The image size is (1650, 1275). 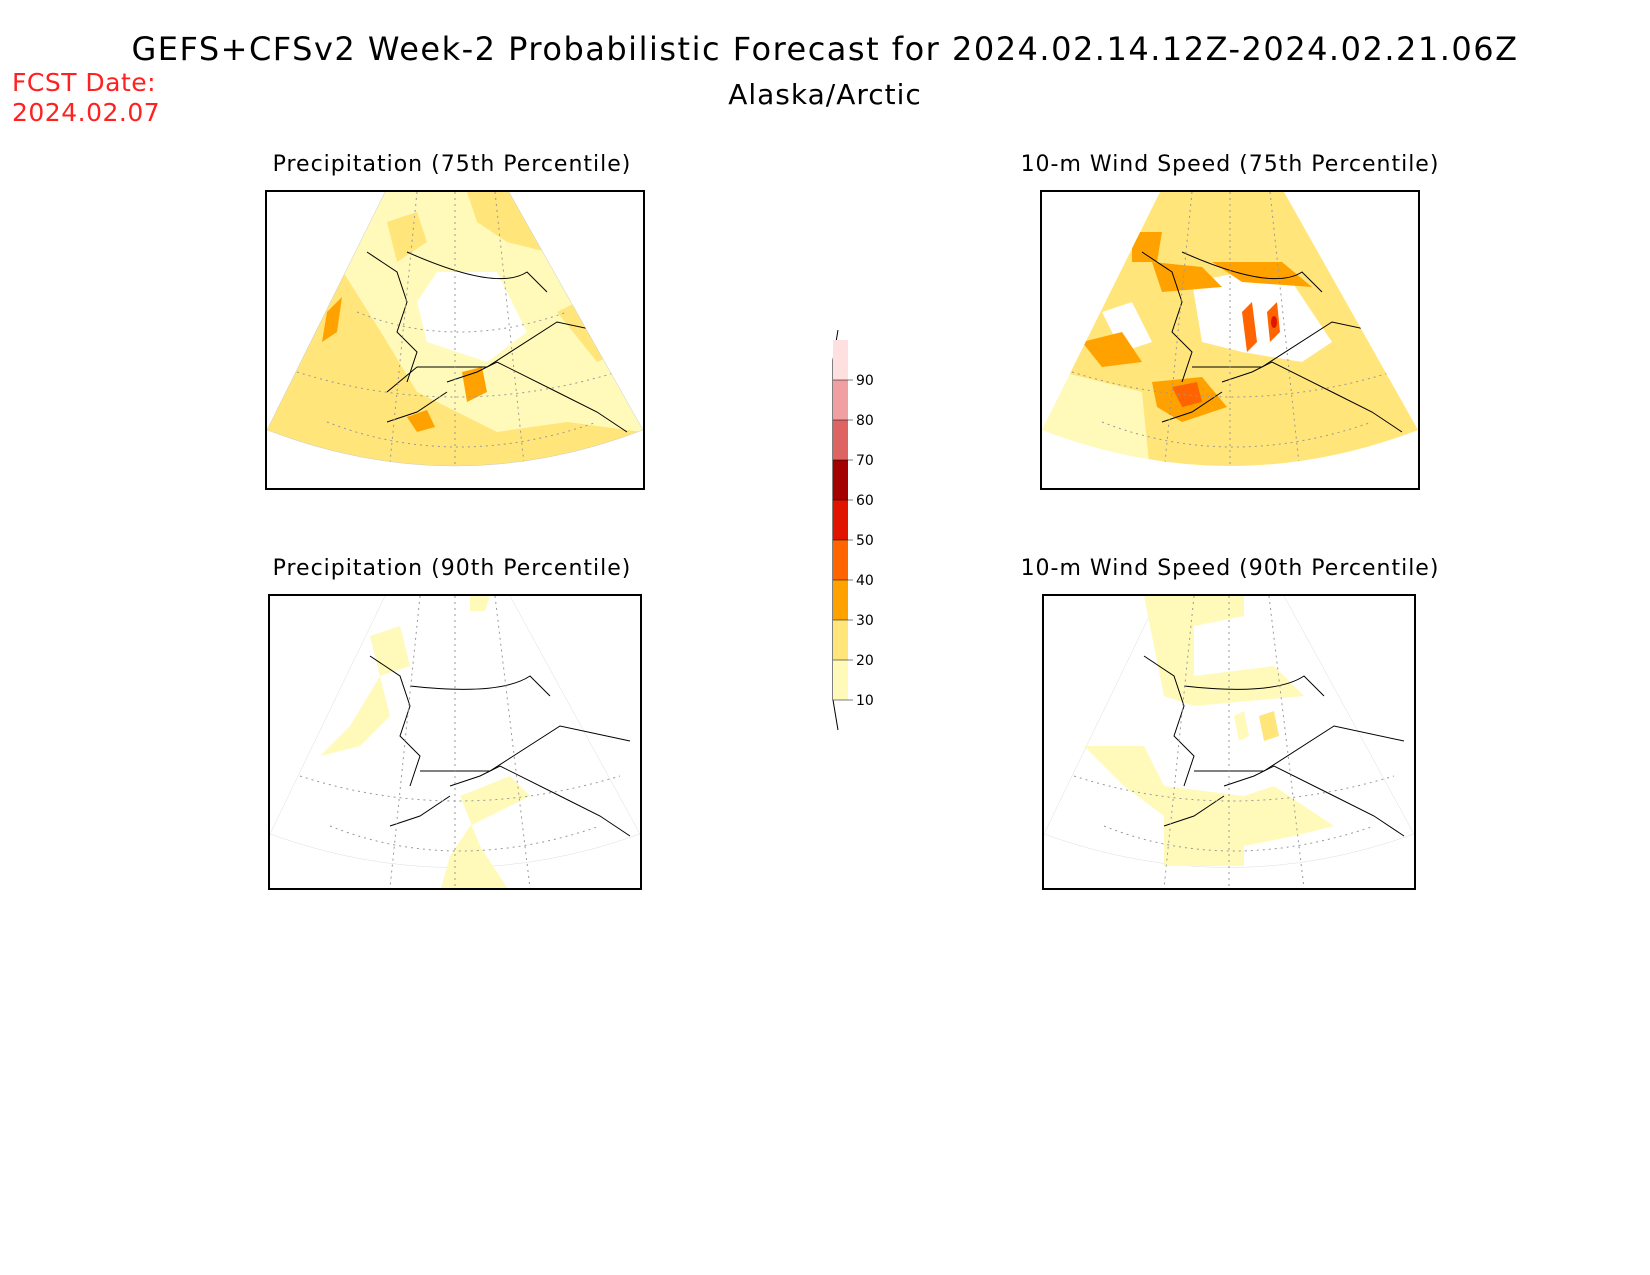 I want to click on colorbar-label-60: 60, so click(x=865, y=501).